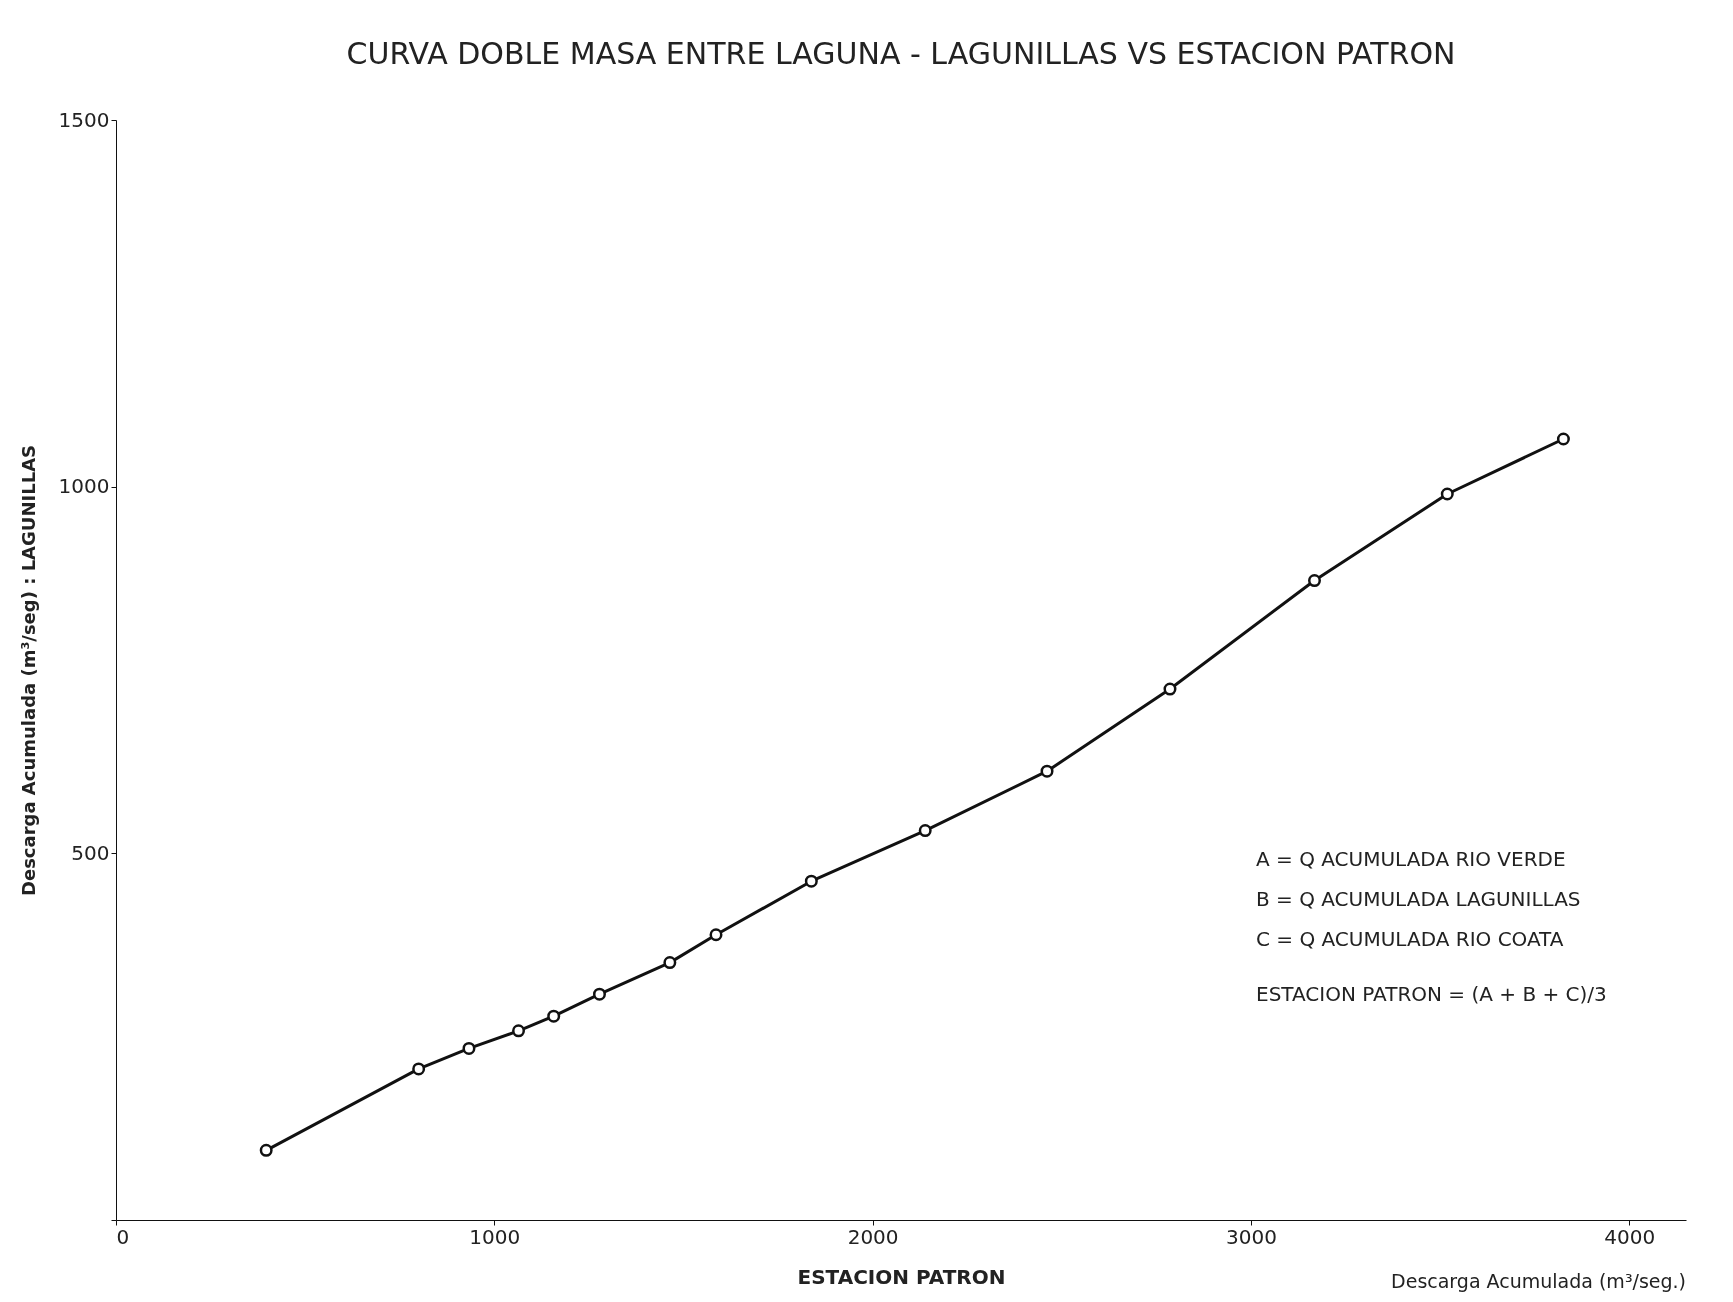  Describe the element at coordinates (123, 1236) in the screenshot. I see `x-tick-label: 0` at that location.